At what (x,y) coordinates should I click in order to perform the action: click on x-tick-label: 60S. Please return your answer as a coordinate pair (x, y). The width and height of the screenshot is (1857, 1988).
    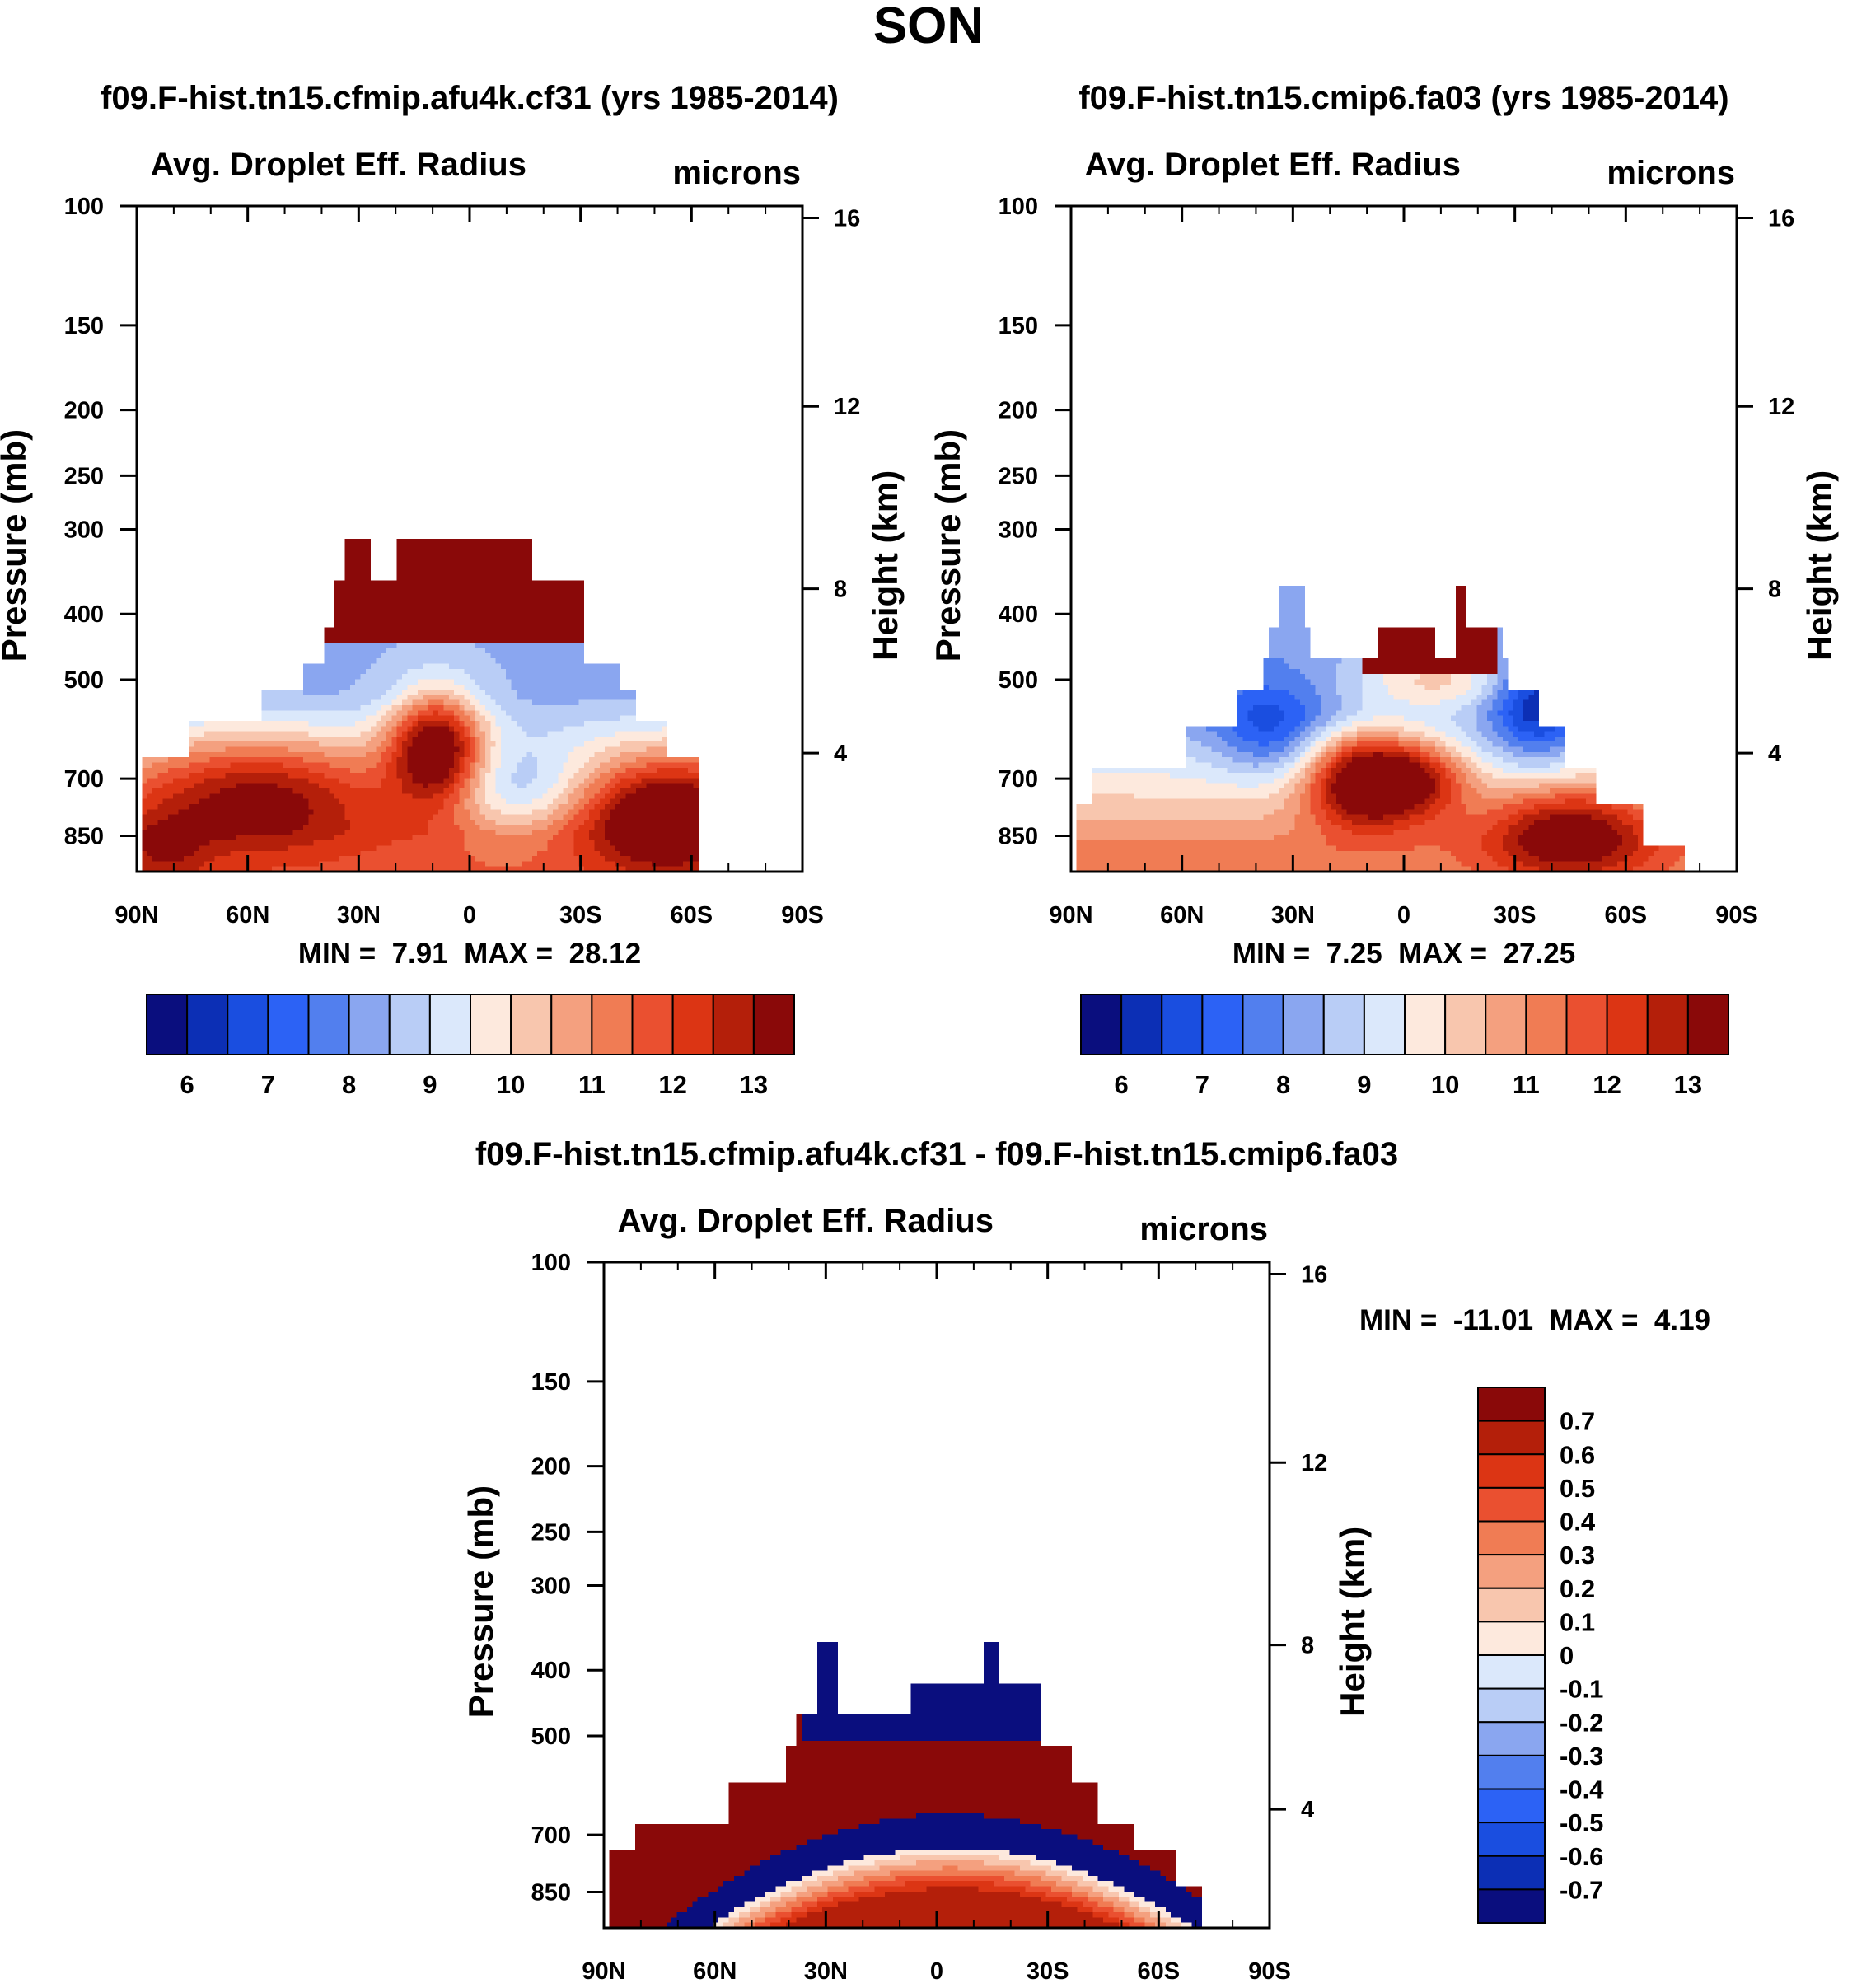
    Looking at the image, I should click on (692, 915).